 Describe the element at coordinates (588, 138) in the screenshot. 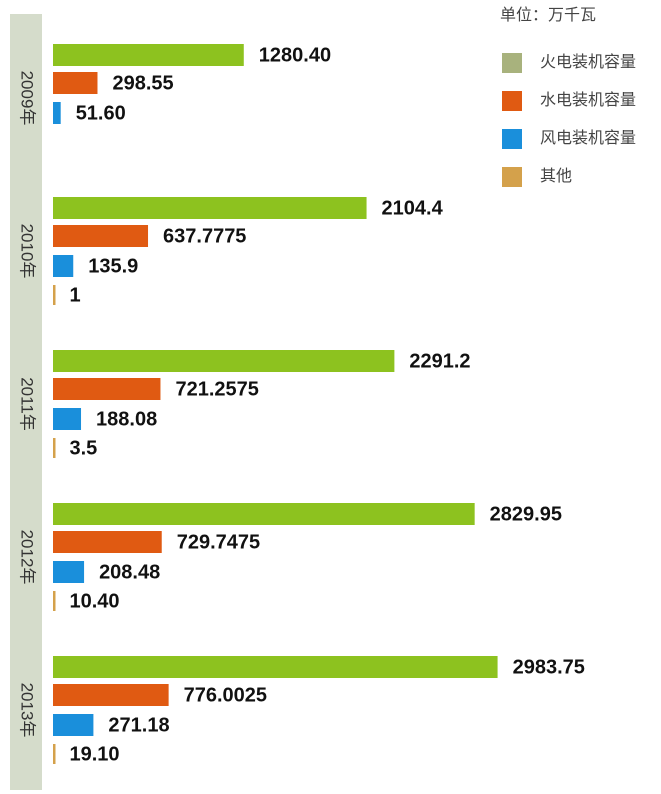

I see `legend-label: 风电装机容量` at that location.